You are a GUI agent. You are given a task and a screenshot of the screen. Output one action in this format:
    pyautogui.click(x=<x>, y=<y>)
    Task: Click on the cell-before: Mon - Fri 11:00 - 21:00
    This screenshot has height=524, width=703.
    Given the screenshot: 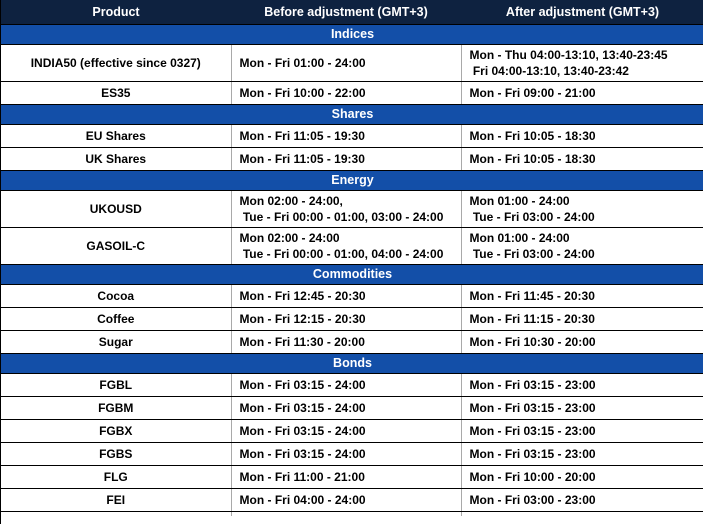 What is the action you would take?
    pyautogui.click(x=345, y=476)
    